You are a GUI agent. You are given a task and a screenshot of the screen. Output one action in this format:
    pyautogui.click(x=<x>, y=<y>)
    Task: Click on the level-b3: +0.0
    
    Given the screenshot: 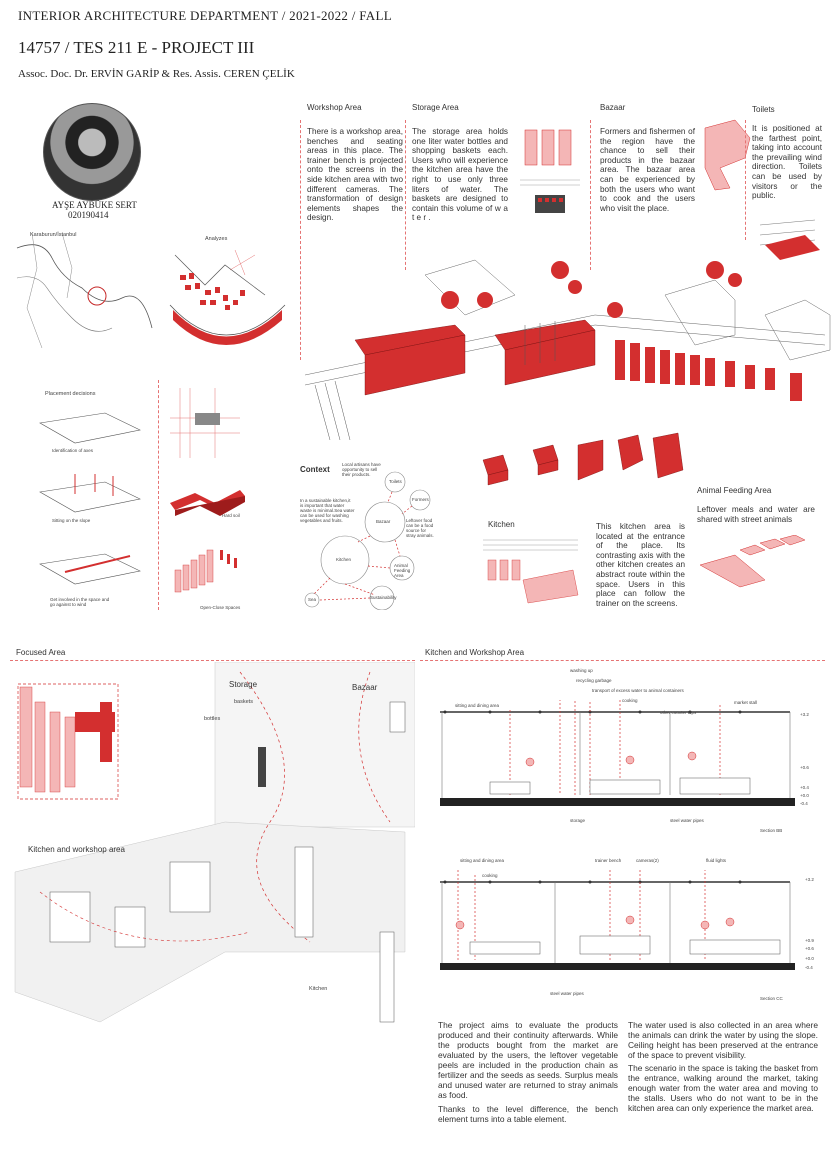 What is the action you would take?
    pyautogui.click(x=809, y=958)
    